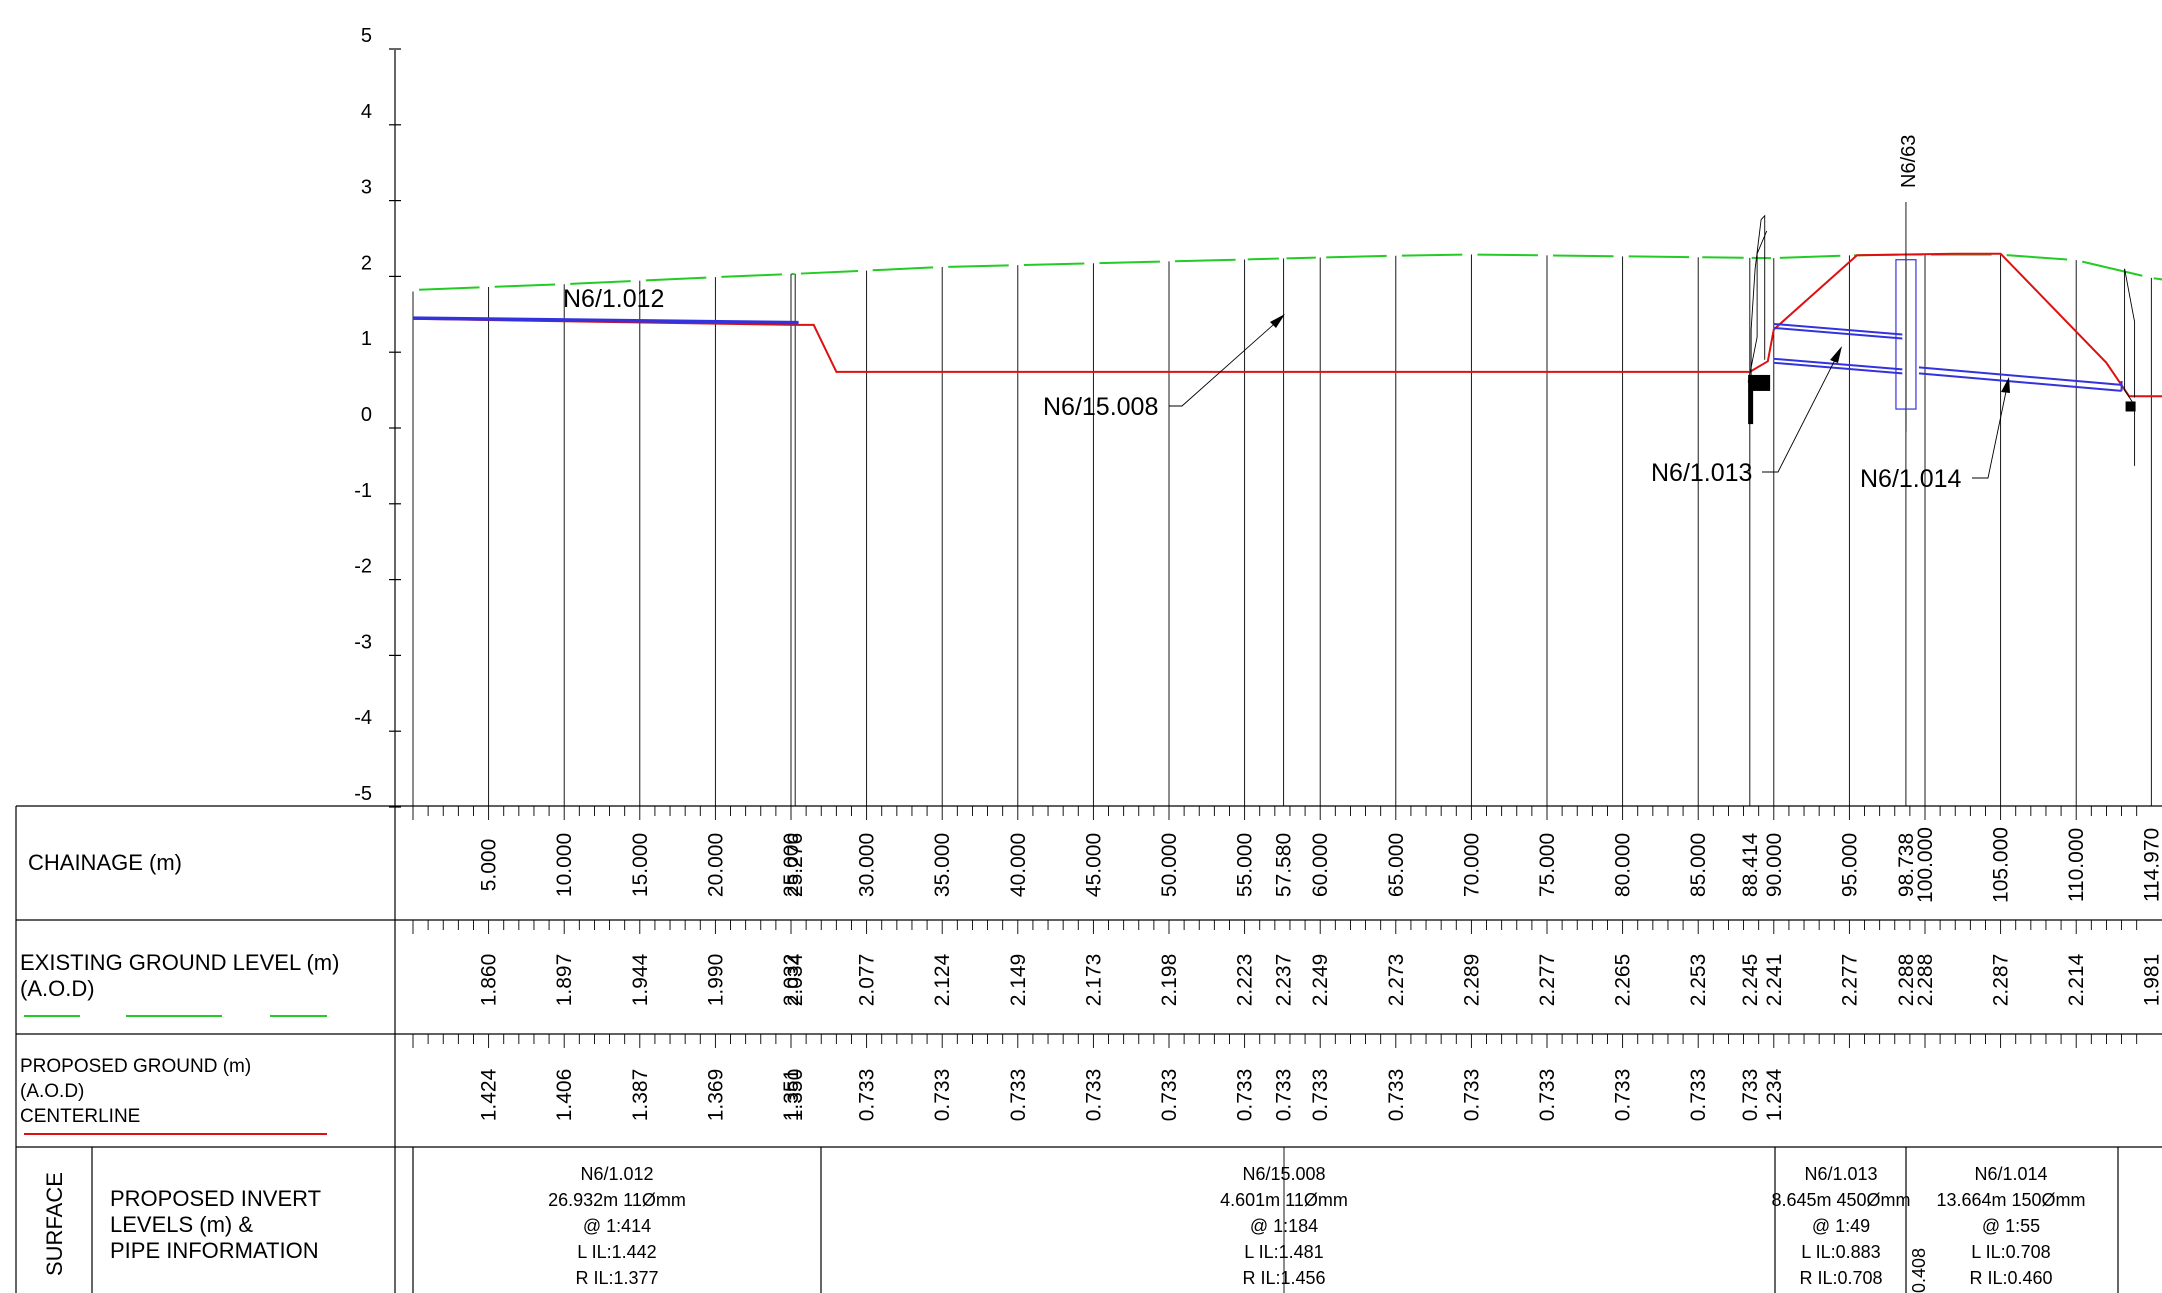 The width and height of the screenshot is (2162, 1293). I want to click on existing-ground-value: 1.981, so click(2151, 980).